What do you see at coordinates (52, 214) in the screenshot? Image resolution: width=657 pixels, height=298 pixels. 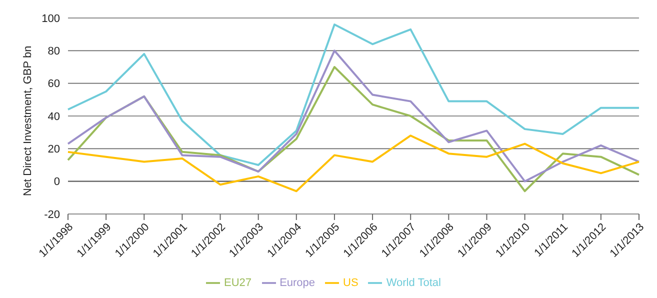 I see `y-tick-label: -20` at bounding box center [52, 214].